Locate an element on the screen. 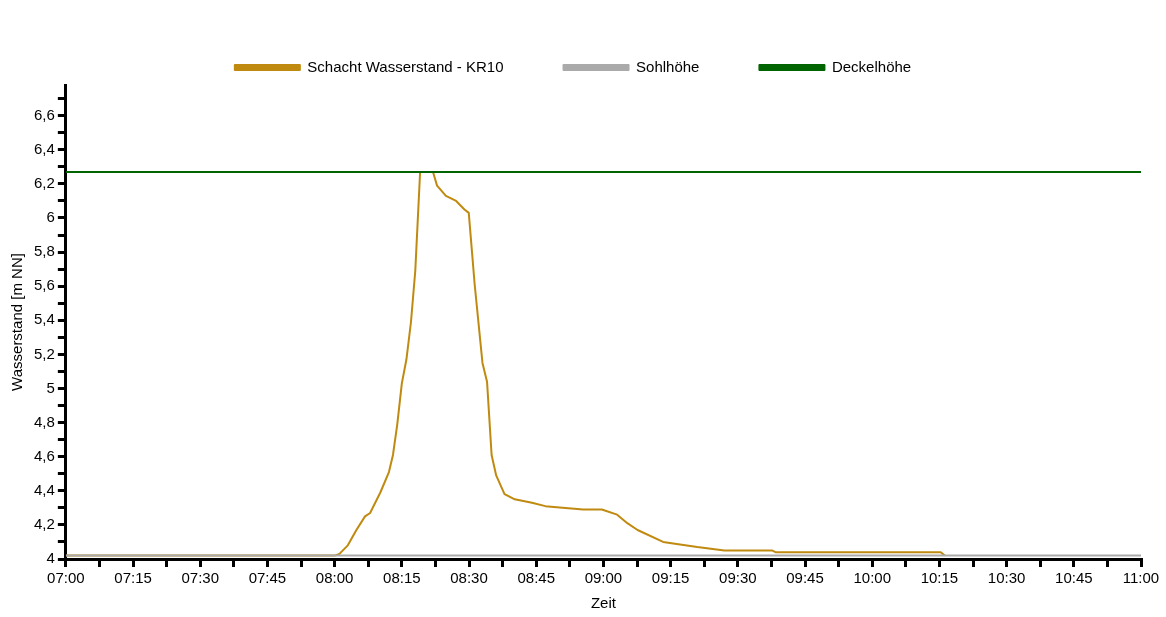  x-tick-label: 10:30 is located at coordinates (1006, 578).